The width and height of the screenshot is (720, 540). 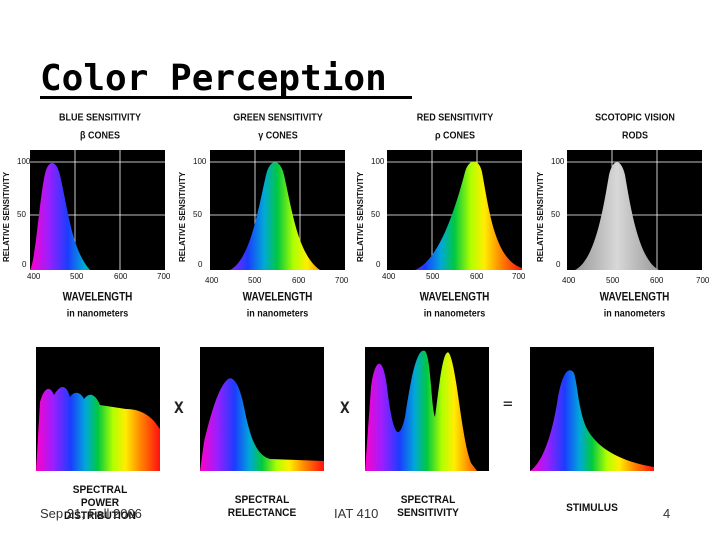 I want to click on panel-title: GREEN SENSITIVITY, so click(x=278, y=117).